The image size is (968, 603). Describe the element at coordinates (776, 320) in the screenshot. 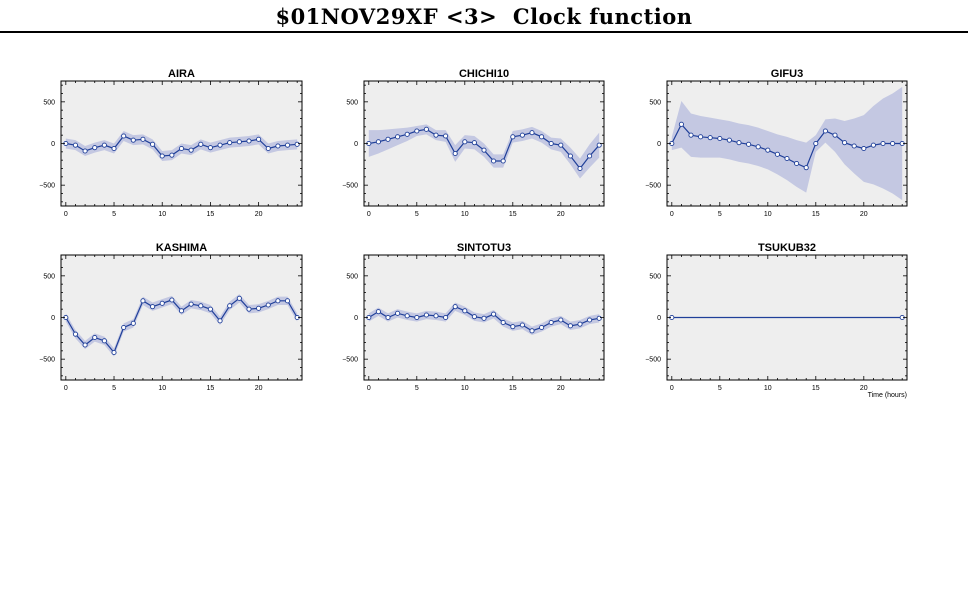

I see `panel-tsukub32: TSUKUB32 0 5 10 15 20 −500 0 500 Time (hours)` at that location.